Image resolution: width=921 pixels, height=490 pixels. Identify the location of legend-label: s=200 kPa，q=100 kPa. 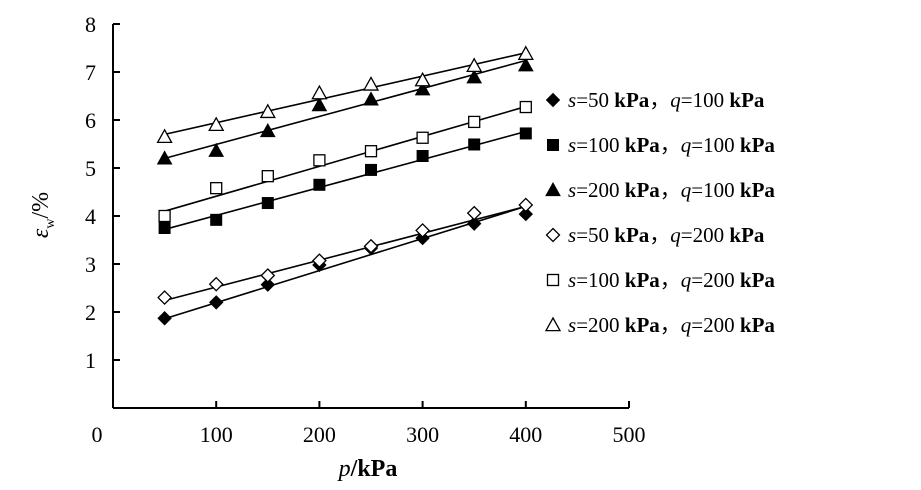
(671, 190).